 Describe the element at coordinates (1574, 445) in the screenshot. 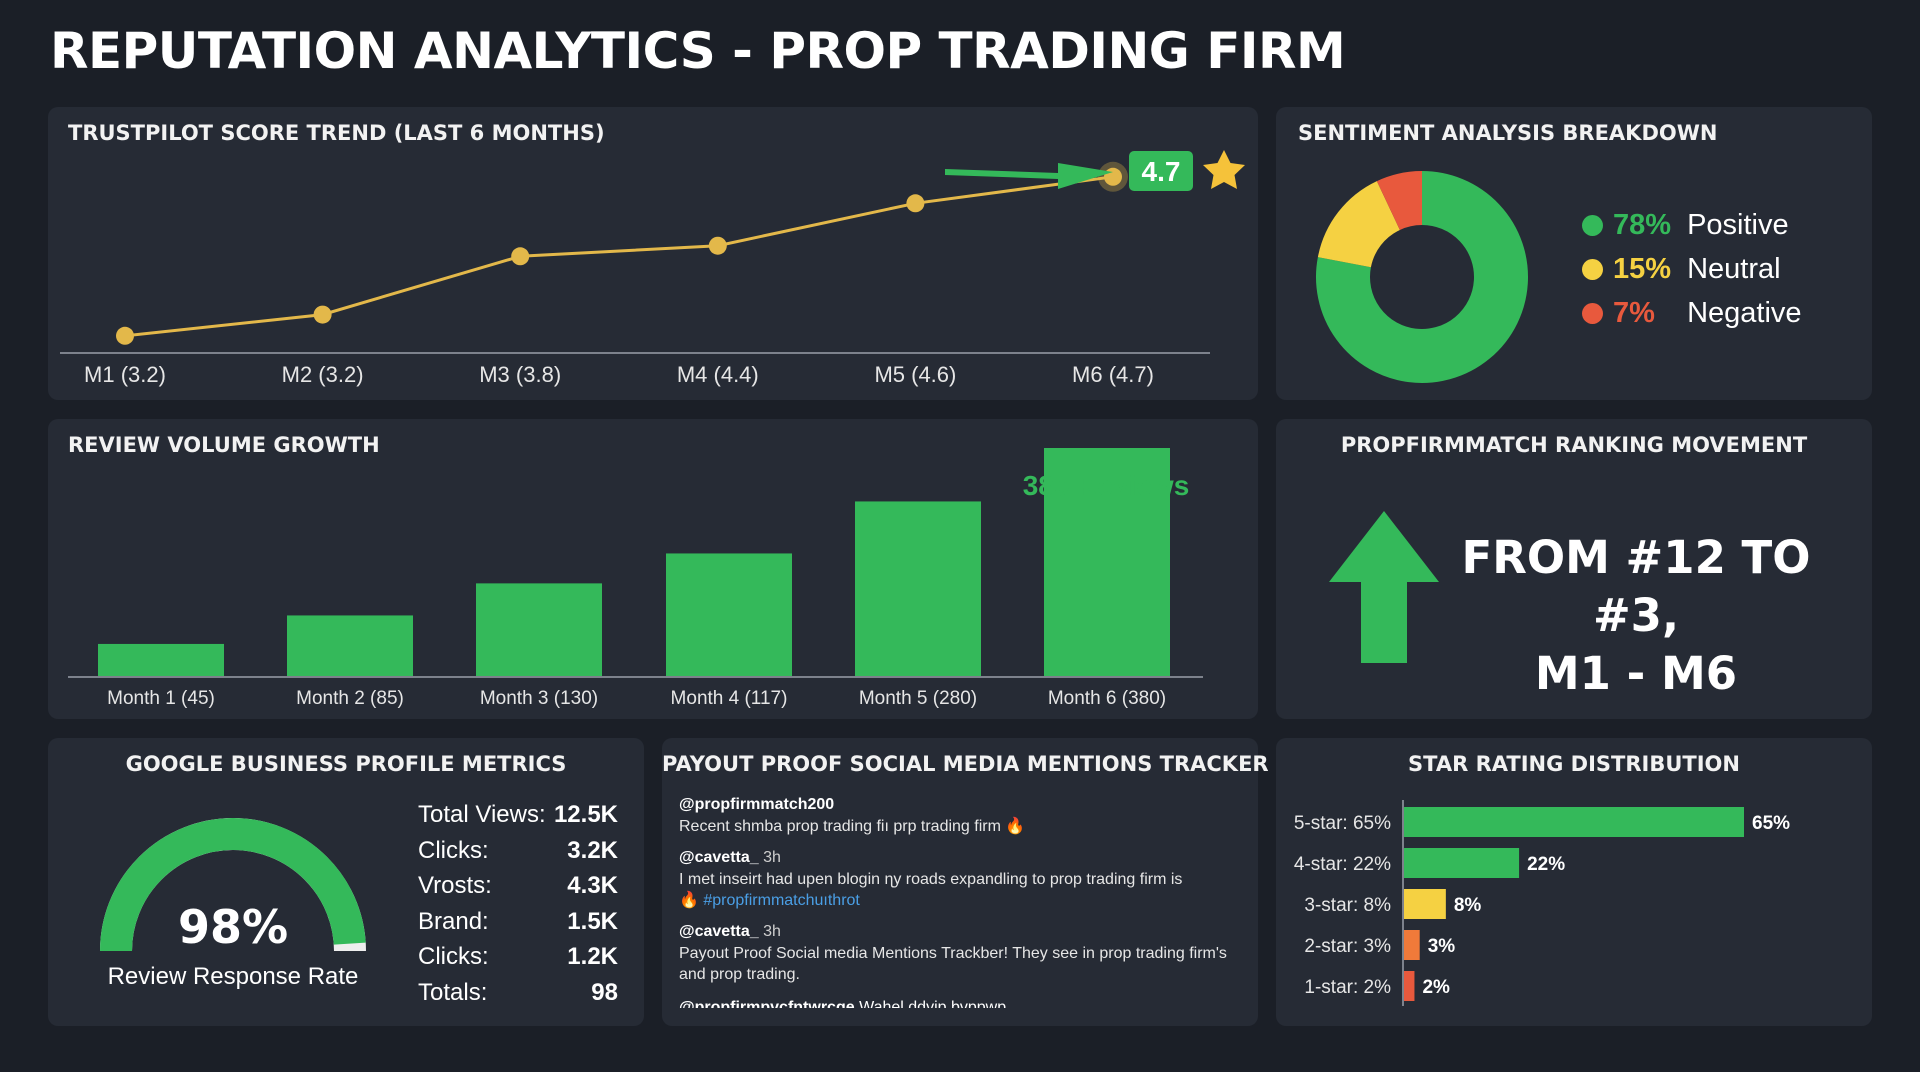

I see `ranking-title: PROPFIRMMATCH RANKING MOVEMENT` at that location.